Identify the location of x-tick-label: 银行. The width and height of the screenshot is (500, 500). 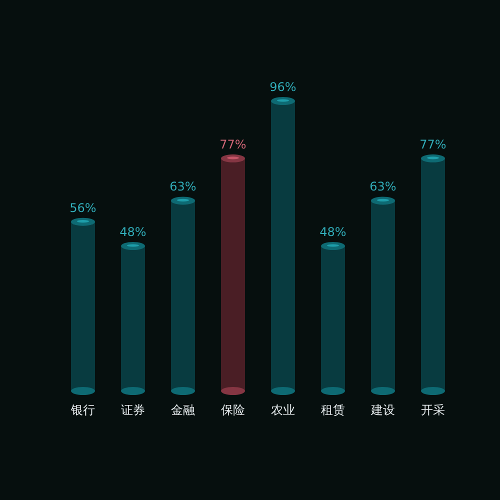
(82, 410).